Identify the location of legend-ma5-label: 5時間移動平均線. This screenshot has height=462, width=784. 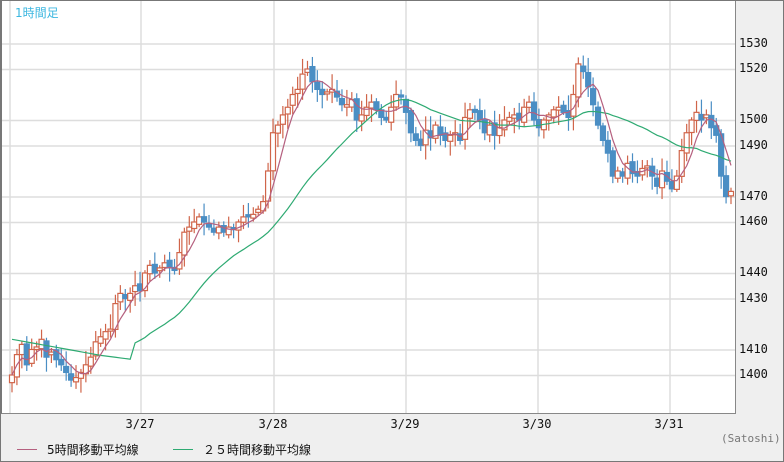
(93, 450).